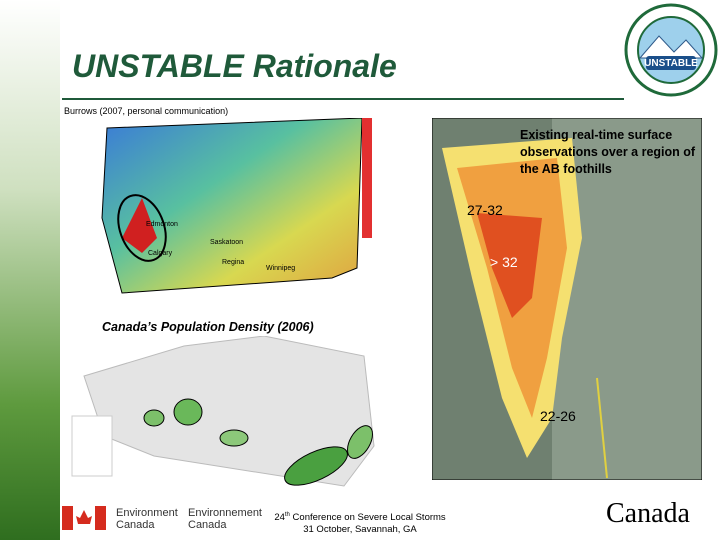 The width and height of the screenshot is (720, 540). I want to click on wordmark: Canada, so click(648, 513).